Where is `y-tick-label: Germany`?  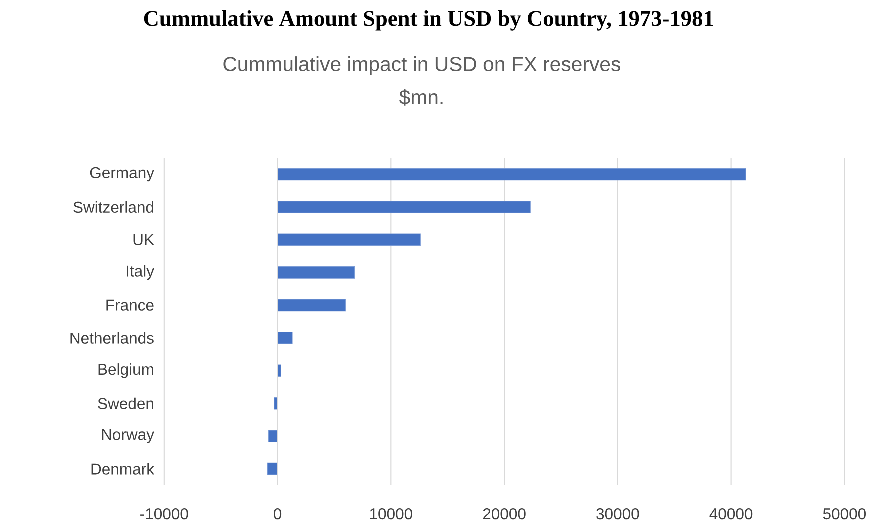 y-tick-label: Germany is located at coordinates (122, 174).